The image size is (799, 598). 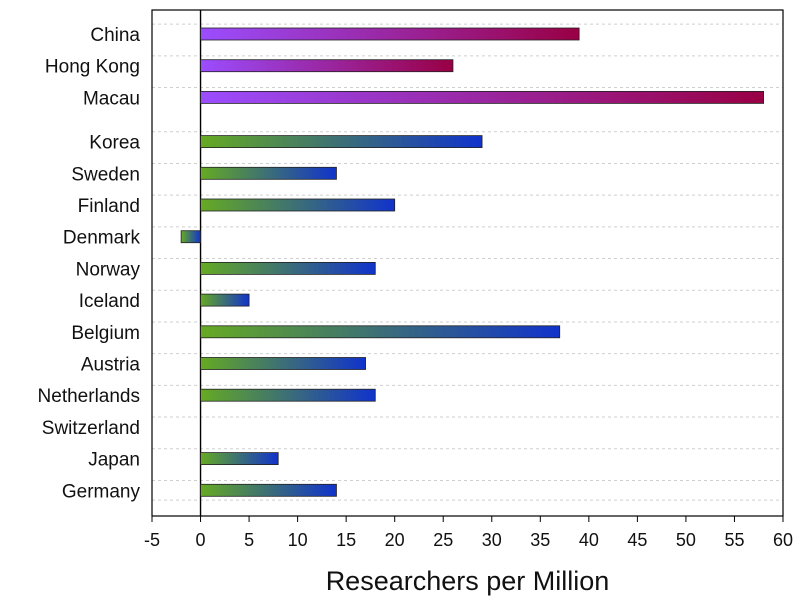 What do you see at coordinates (268, 173) in the screenshot?
I see `bar-sweden` at bounding box center [268, 173].